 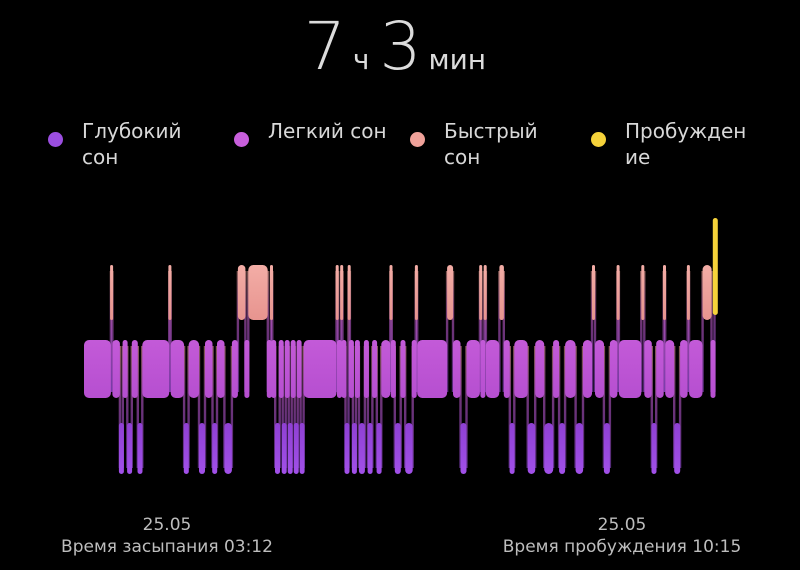 What do you see at coordinates (327, 131) in the screenshot?
I see `legend-label-light-sleep: Легкий сон` at bounding box center [327, 131].